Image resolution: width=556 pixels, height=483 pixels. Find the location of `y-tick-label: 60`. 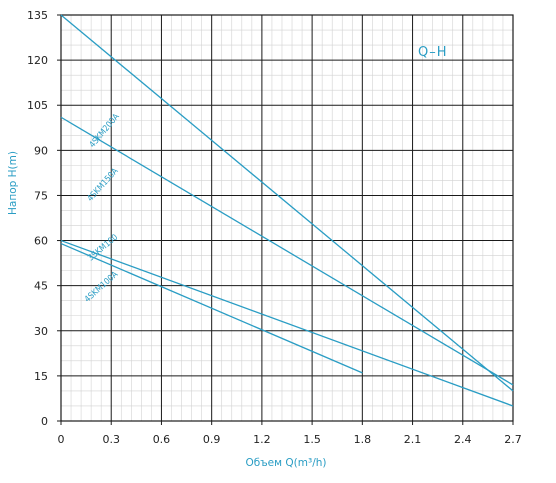

y-tick-label: 60 is located at coordinates (41, 241).